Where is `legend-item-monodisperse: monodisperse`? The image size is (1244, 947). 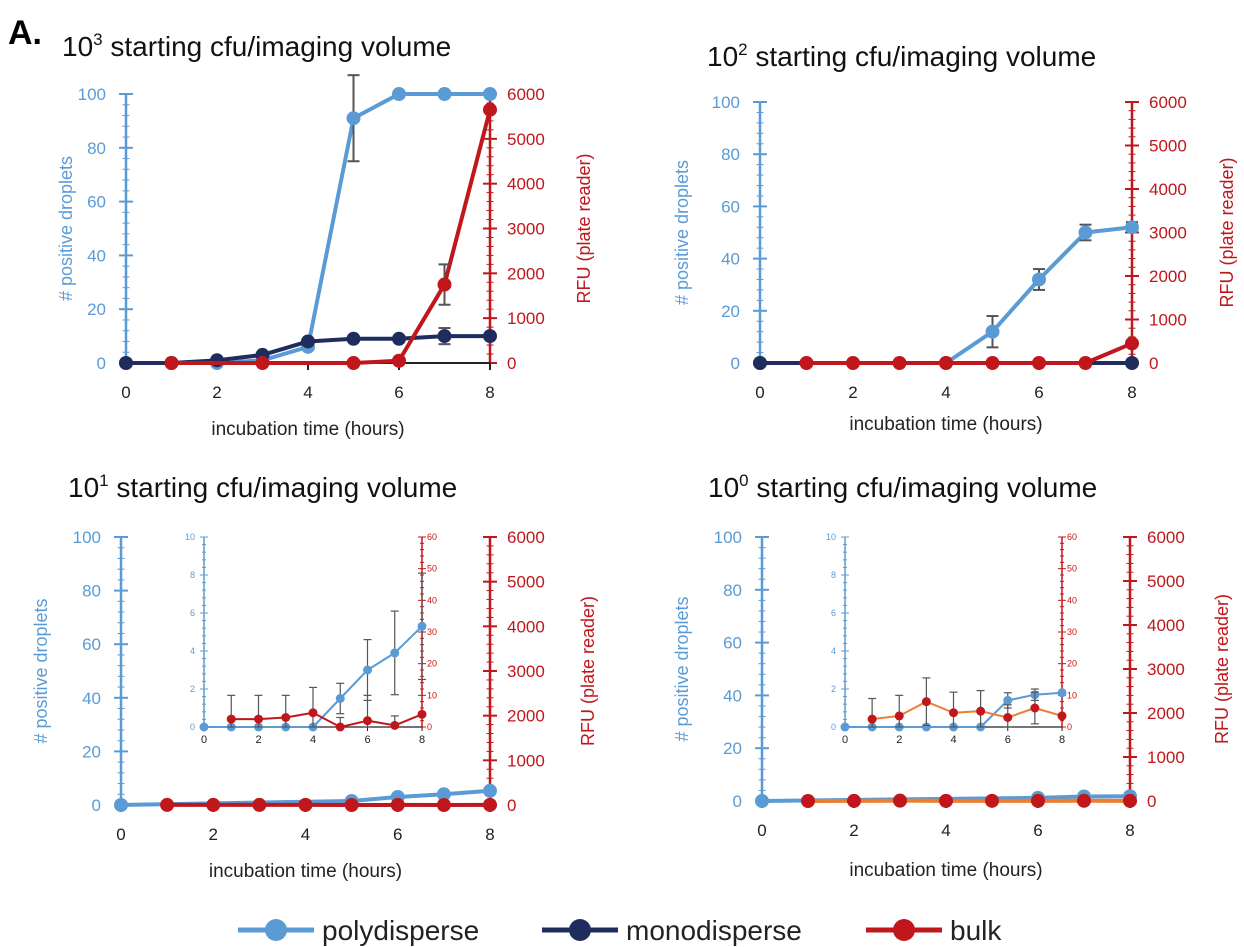
legend-item-monodisperse: monodisperse is located at coordinates (672, 930).